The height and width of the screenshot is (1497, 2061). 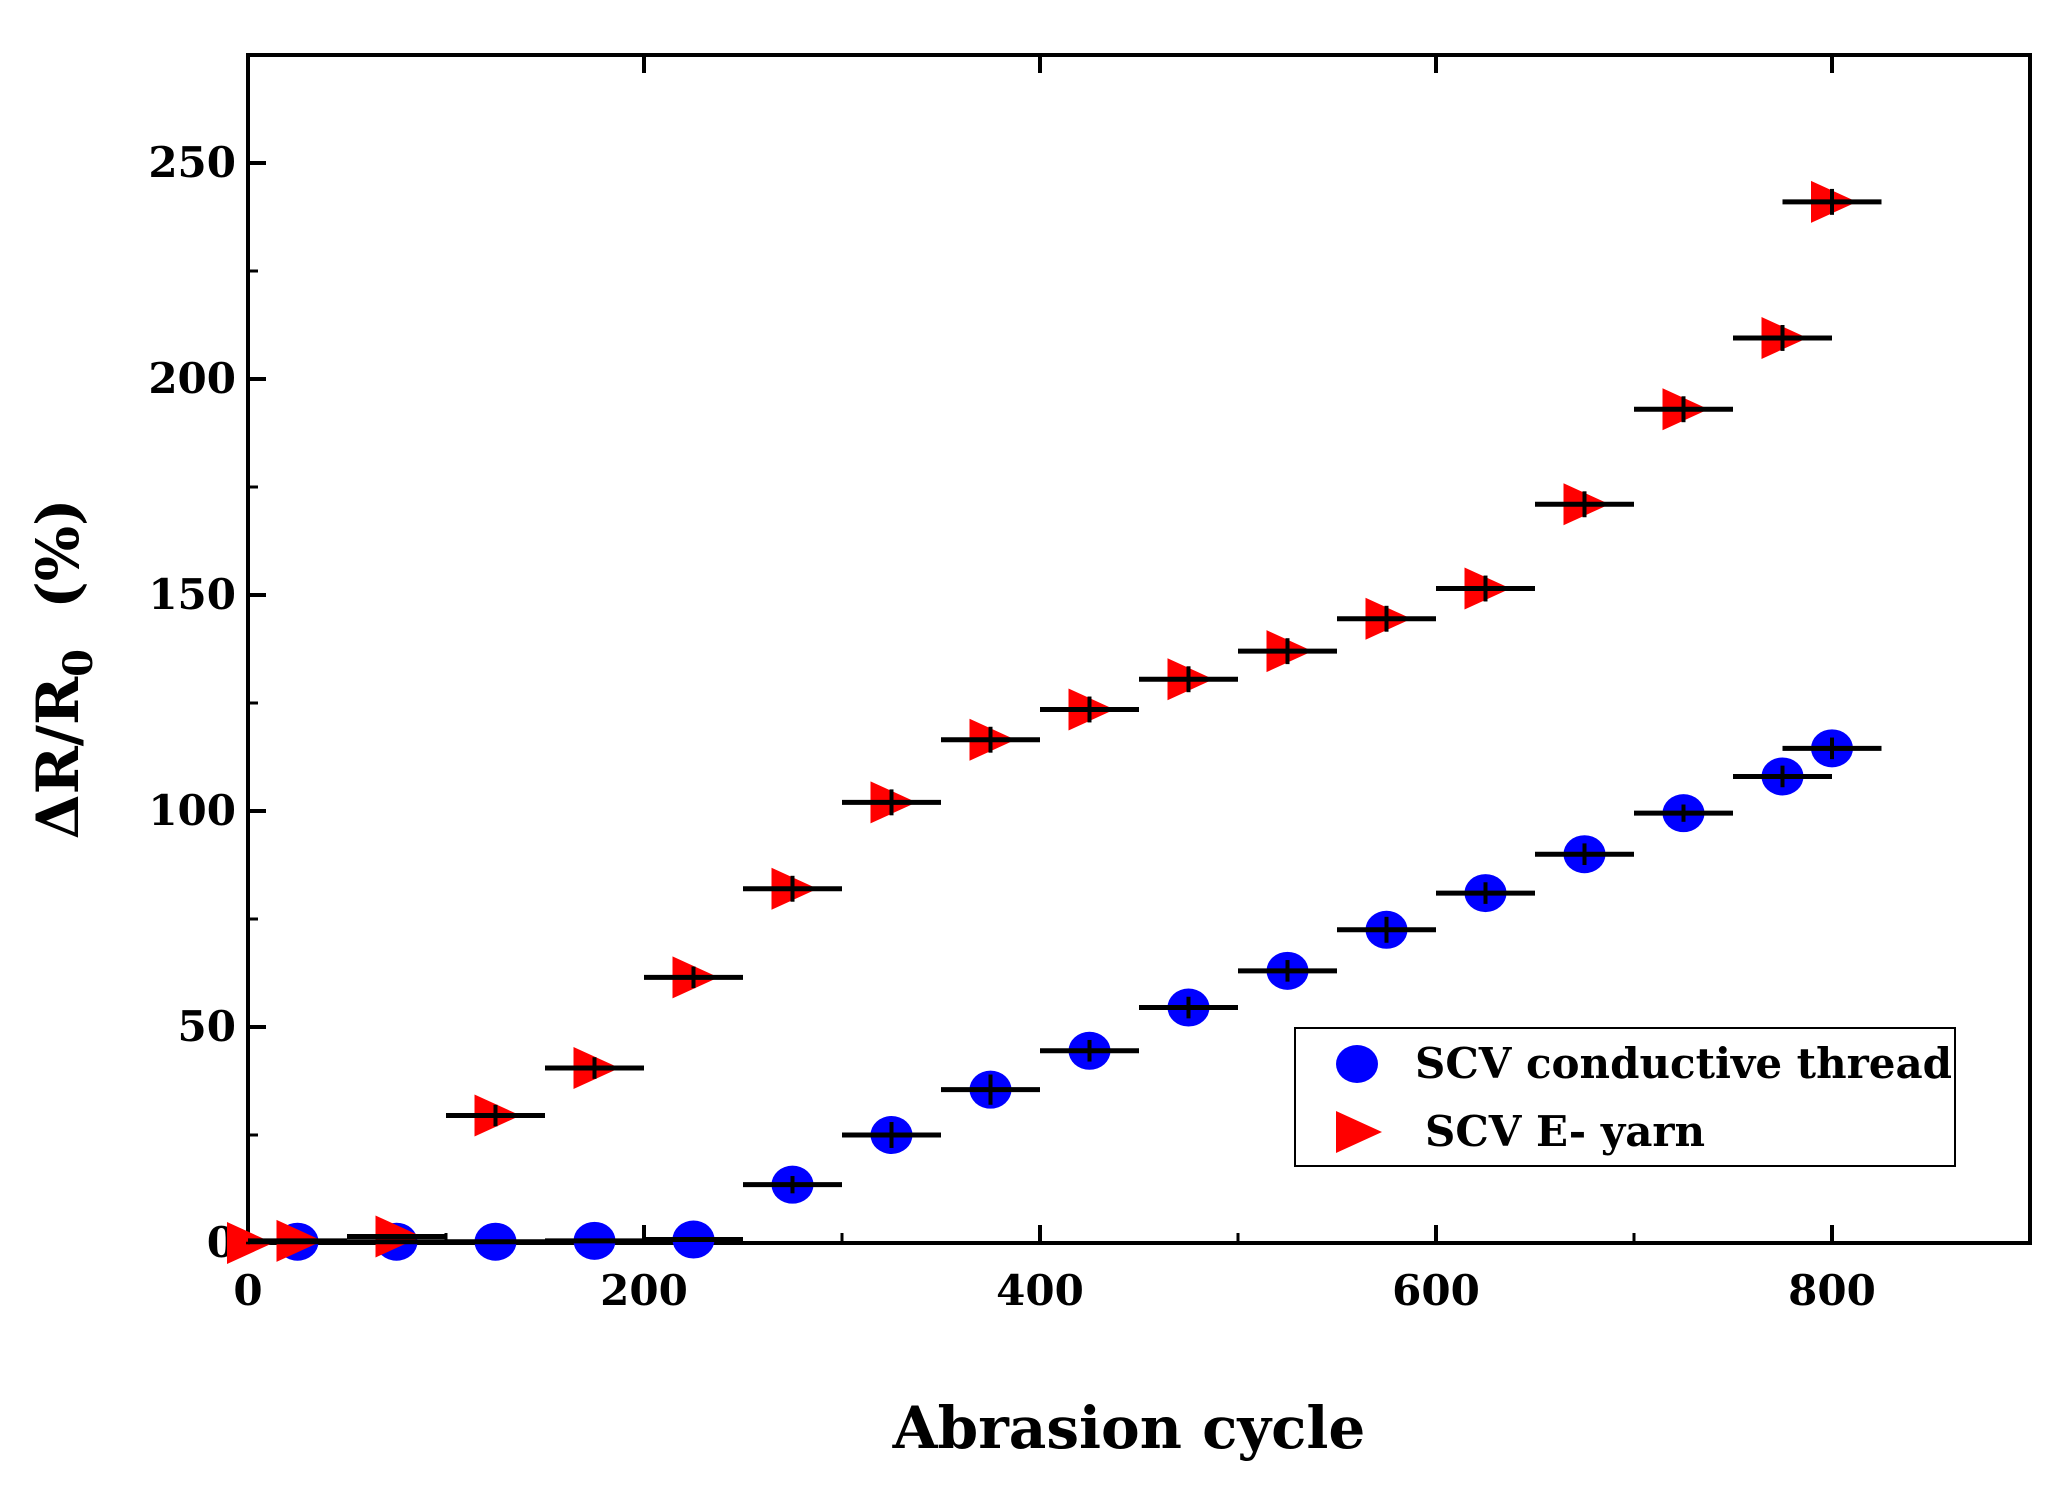 I want to click on legend-label: SCV conductive thread, so click(x=1683, y=1063).